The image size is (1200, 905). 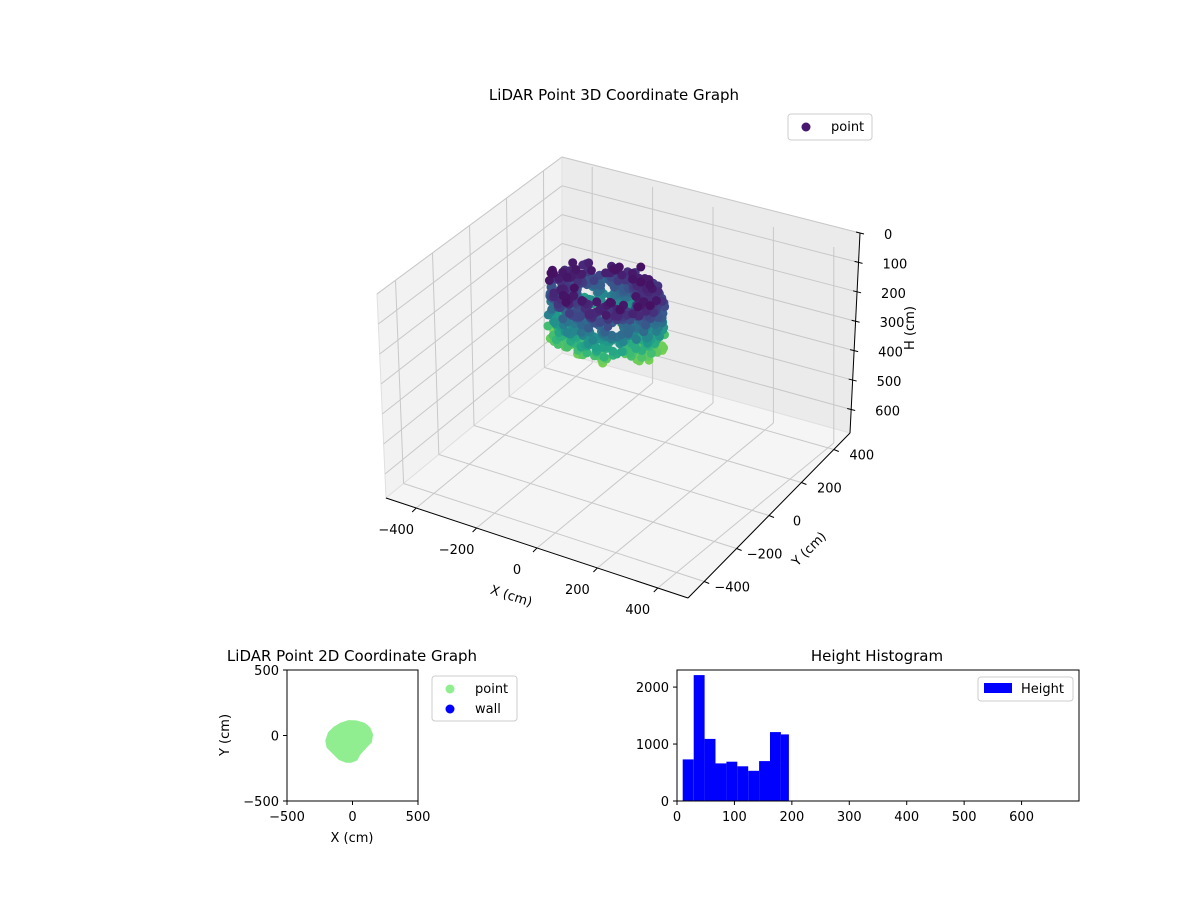 I want to click on x-tick-label-3d: 0, so click(x=517, y=570).